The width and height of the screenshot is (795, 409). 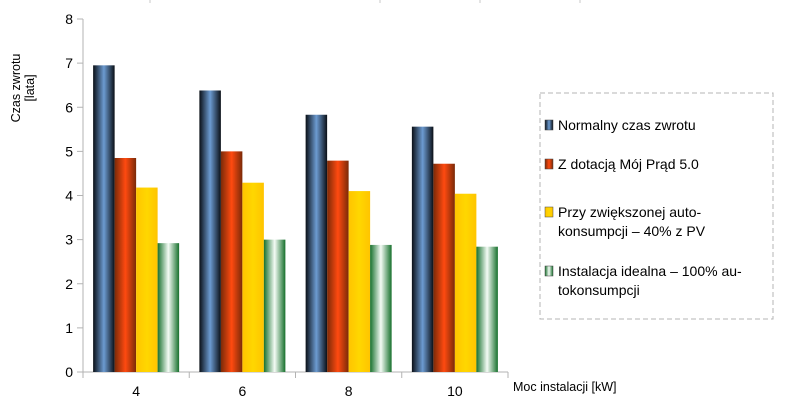 What do you see at coordinates (69, 284) in the screenshot?
I see `y-tick-label: 2` at bounding box center [69, 284].